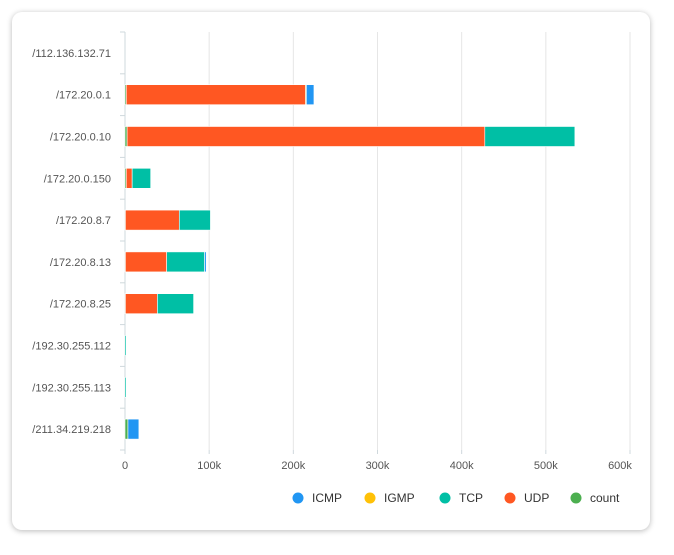 This screenshot has height=555, width=674. I want to click on x-tick-label: 200k, so click(293, 466).